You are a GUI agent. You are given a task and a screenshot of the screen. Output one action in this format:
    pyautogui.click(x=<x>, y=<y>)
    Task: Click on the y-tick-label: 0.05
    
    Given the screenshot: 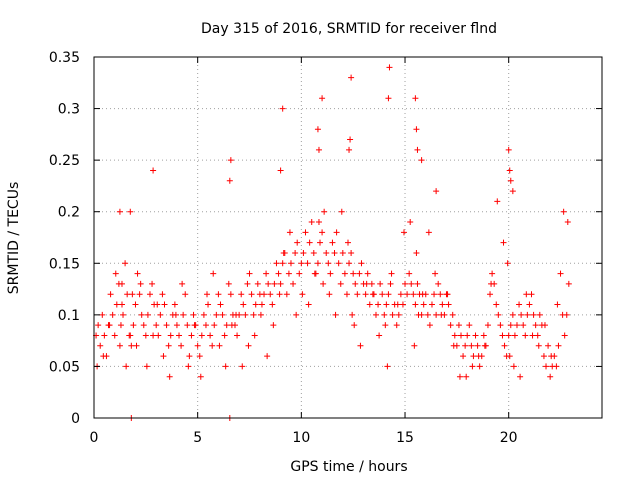 What is the action you would take?
    pyautogui.click(x=64, y=367)
    